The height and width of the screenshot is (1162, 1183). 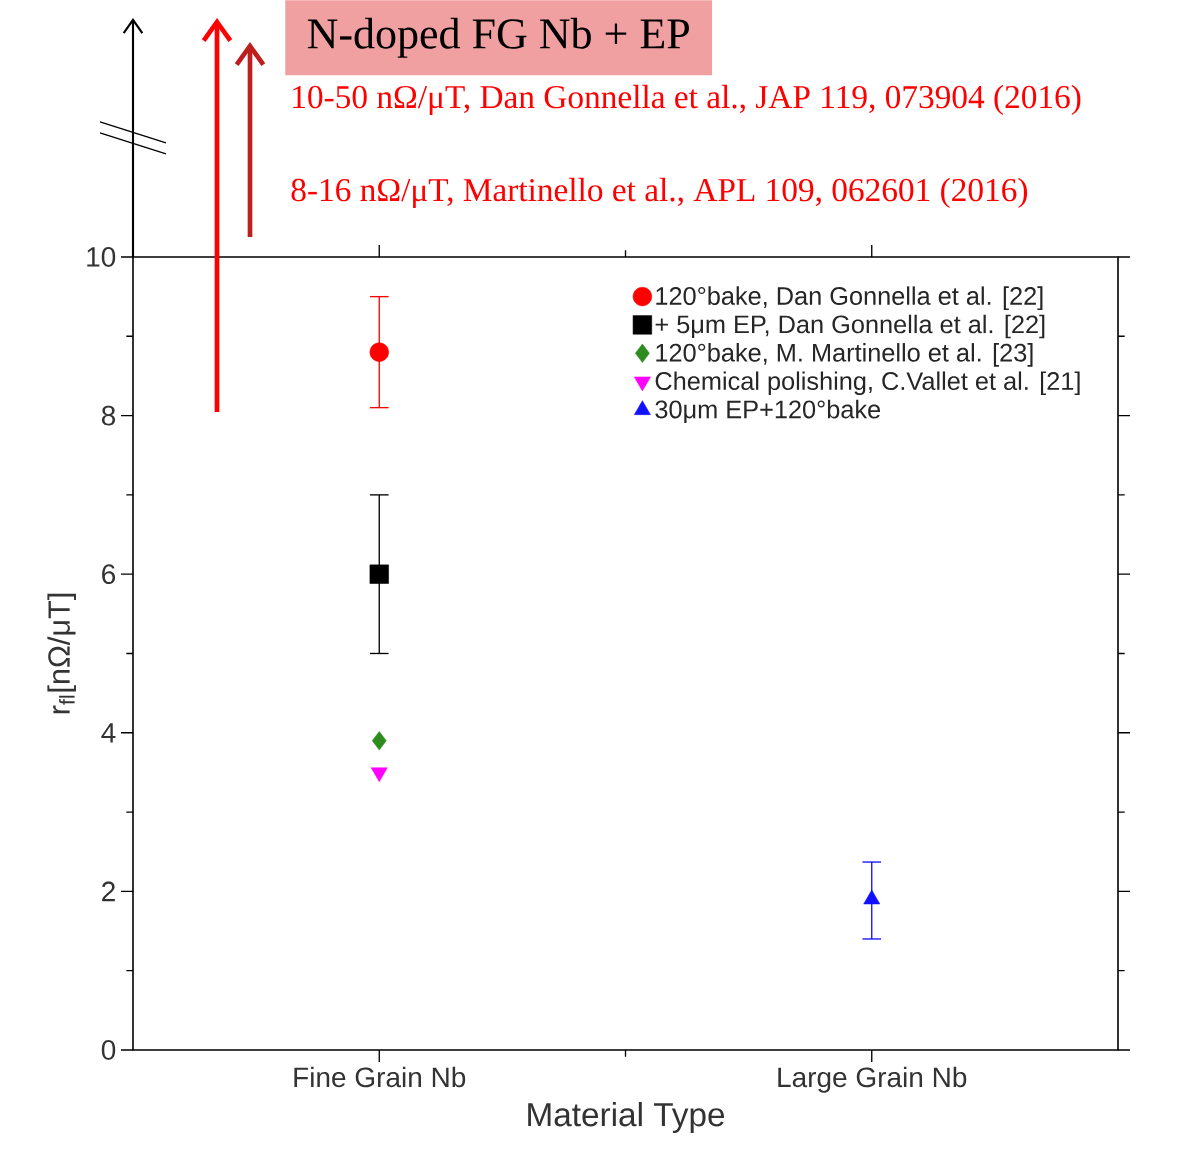 I want to click on legend-label: 120°bake, M. Martinello et al. [23], so click(x=844, y=355).